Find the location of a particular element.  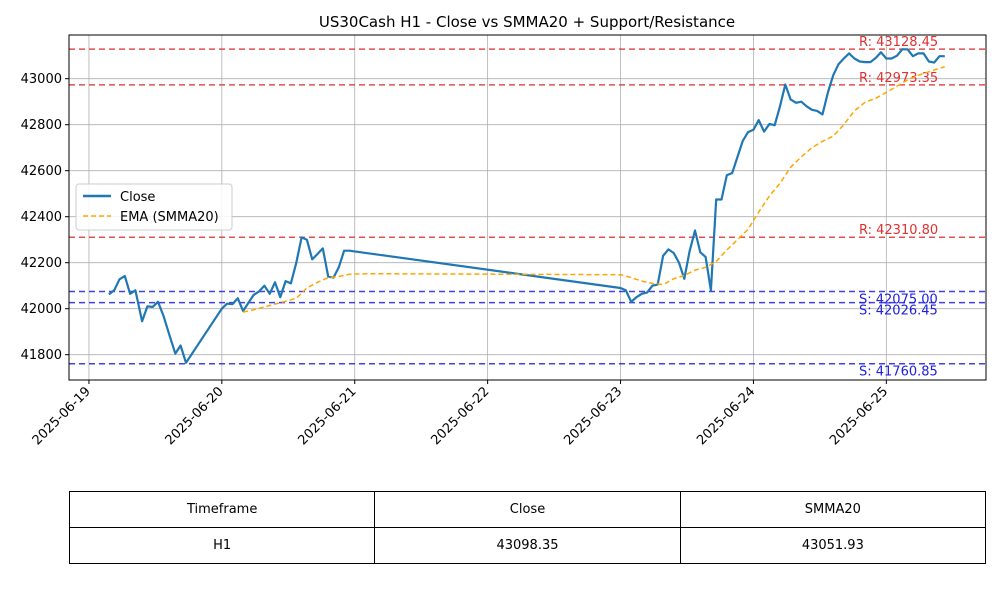

support-label: S: 41760.85 is located at coordinates (898, 372).